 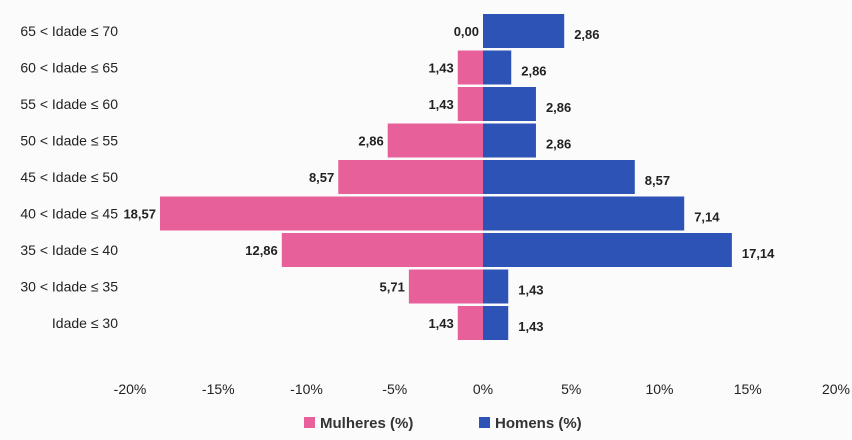 I want to click on category-label: 40 < Idade ≤ 45, so click(x=69, y=214).